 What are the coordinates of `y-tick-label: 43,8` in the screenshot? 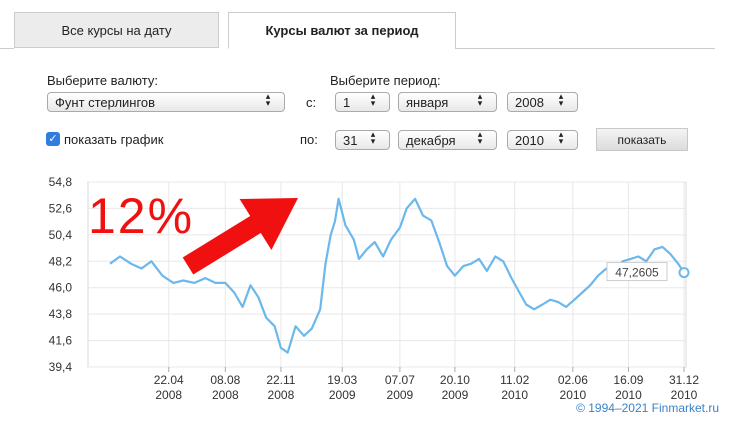 It's located at (61, 314).